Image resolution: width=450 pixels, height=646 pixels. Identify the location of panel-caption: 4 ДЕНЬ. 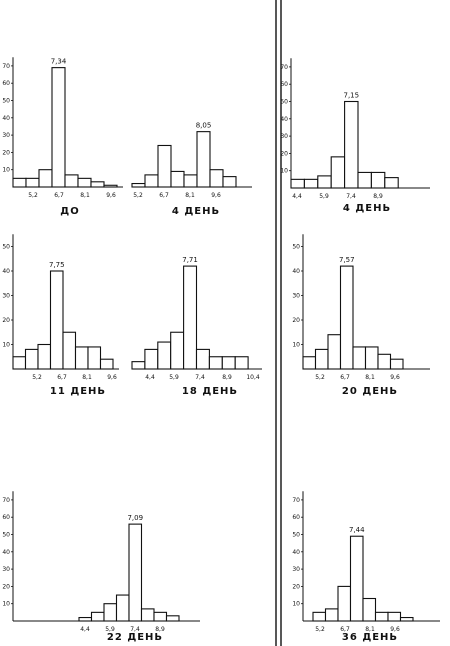
(367, 208).